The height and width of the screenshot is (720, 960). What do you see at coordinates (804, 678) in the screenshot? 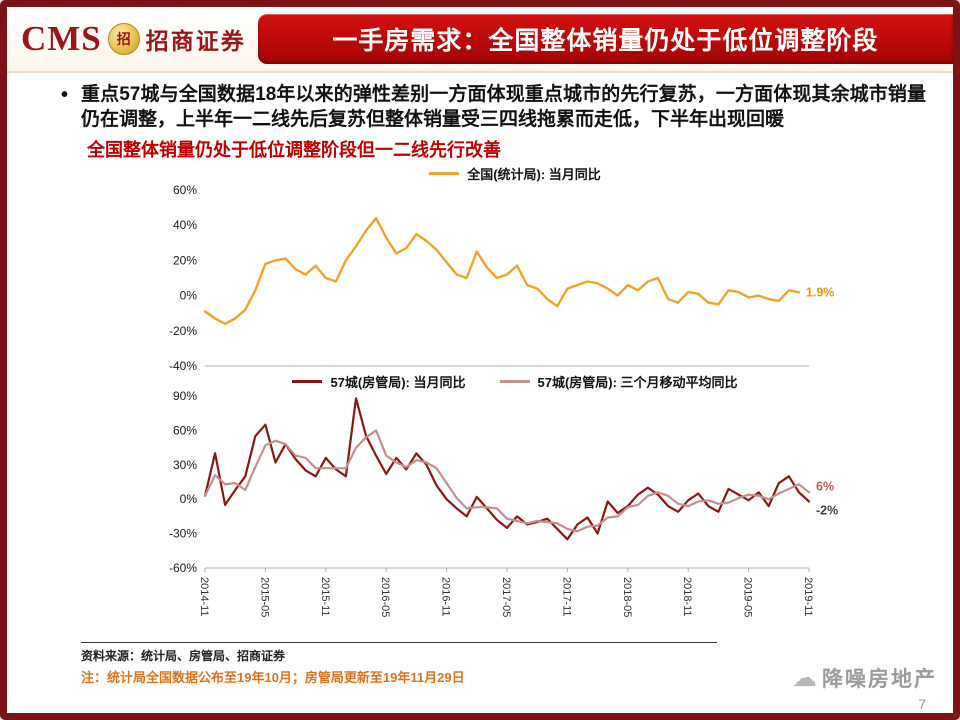
I see `cloud-icon: ☁` at bounding box center [804, 678].